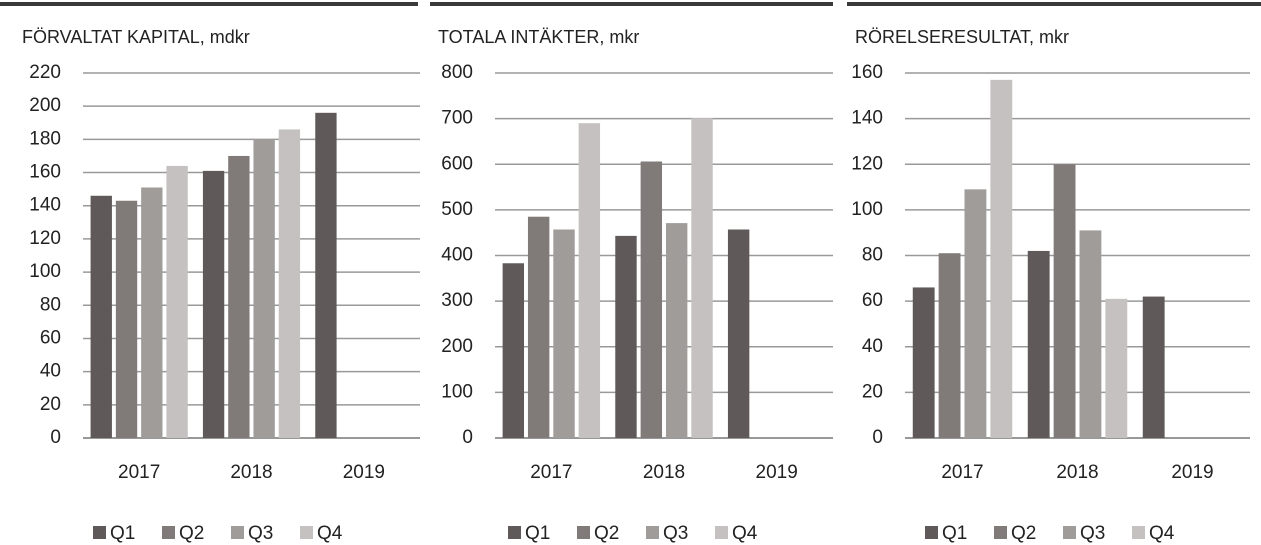 The width and height of the screenshot is (1261, 545). I want to click on y-tick-label: 800, so click(457, 72).